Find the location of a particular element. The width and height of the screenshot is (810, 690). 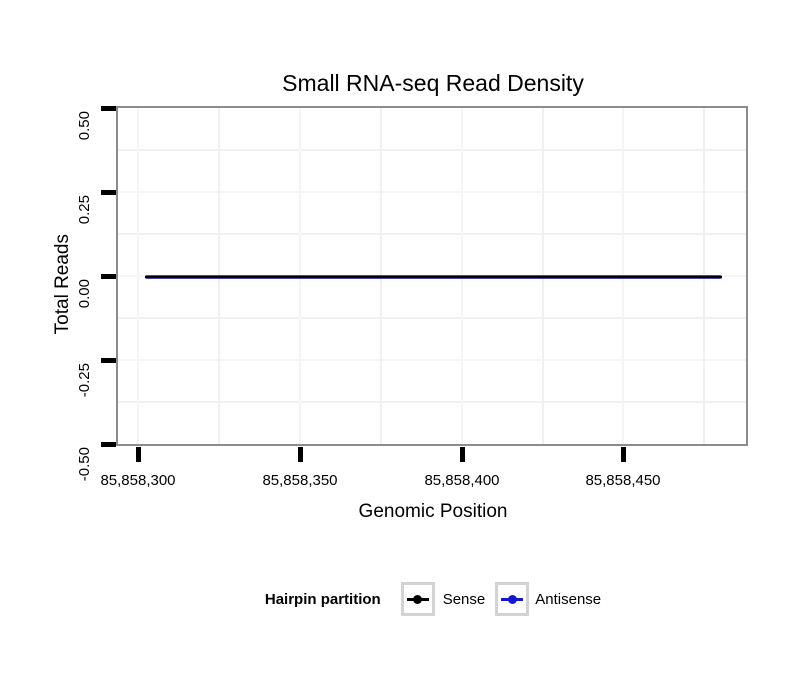

x-tick-label: 85,858,300 is located at coordinates (138, 480).